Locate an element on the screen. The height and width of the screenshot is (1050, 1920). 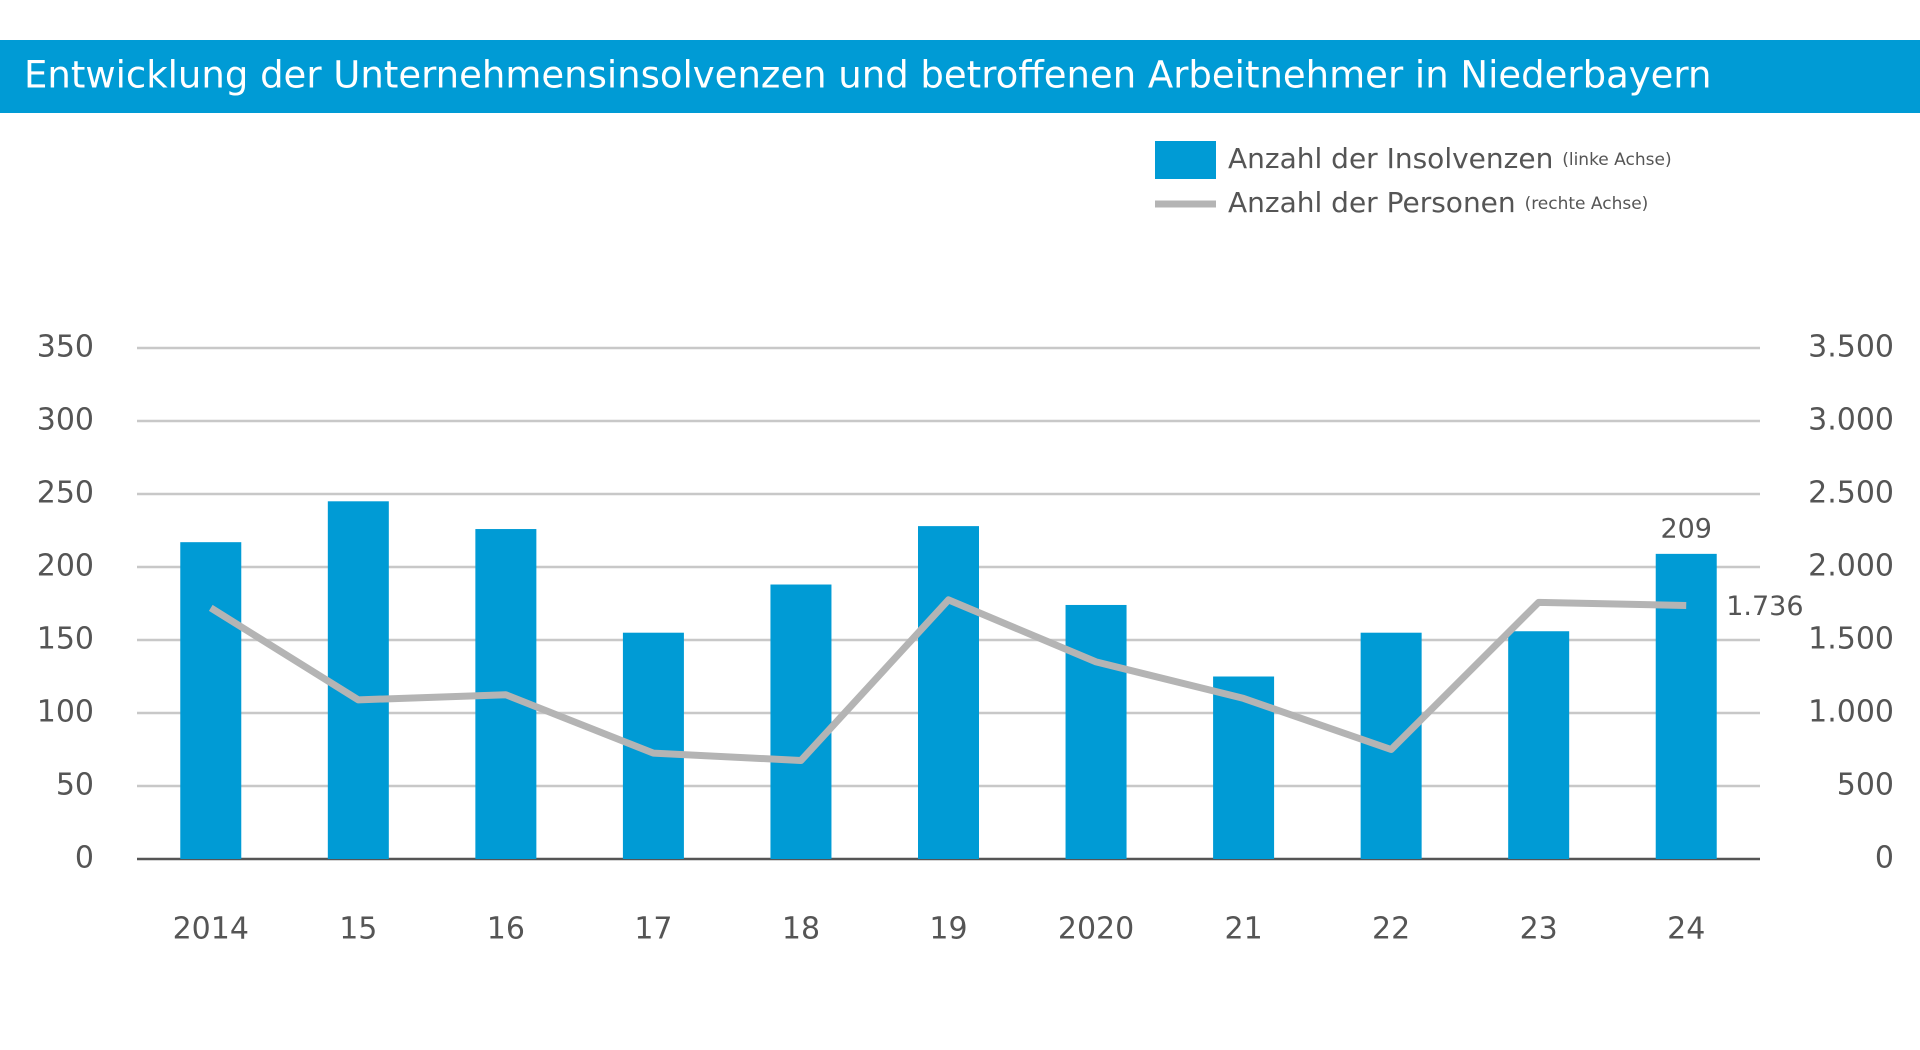
x-tick-label: 22 is located at coordinates (1391, 929).